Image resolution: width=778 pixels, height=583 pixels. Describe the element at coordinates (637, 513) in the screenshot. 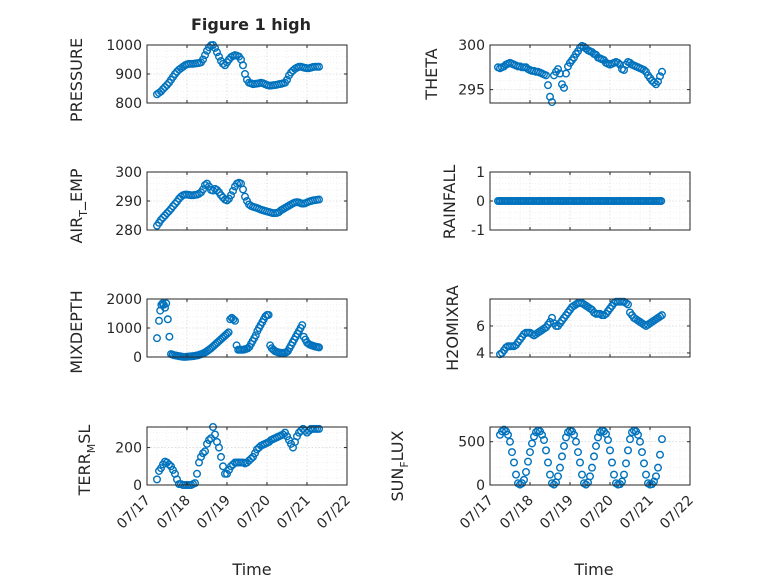

I see `x-tick-label: 07/21` at that location.